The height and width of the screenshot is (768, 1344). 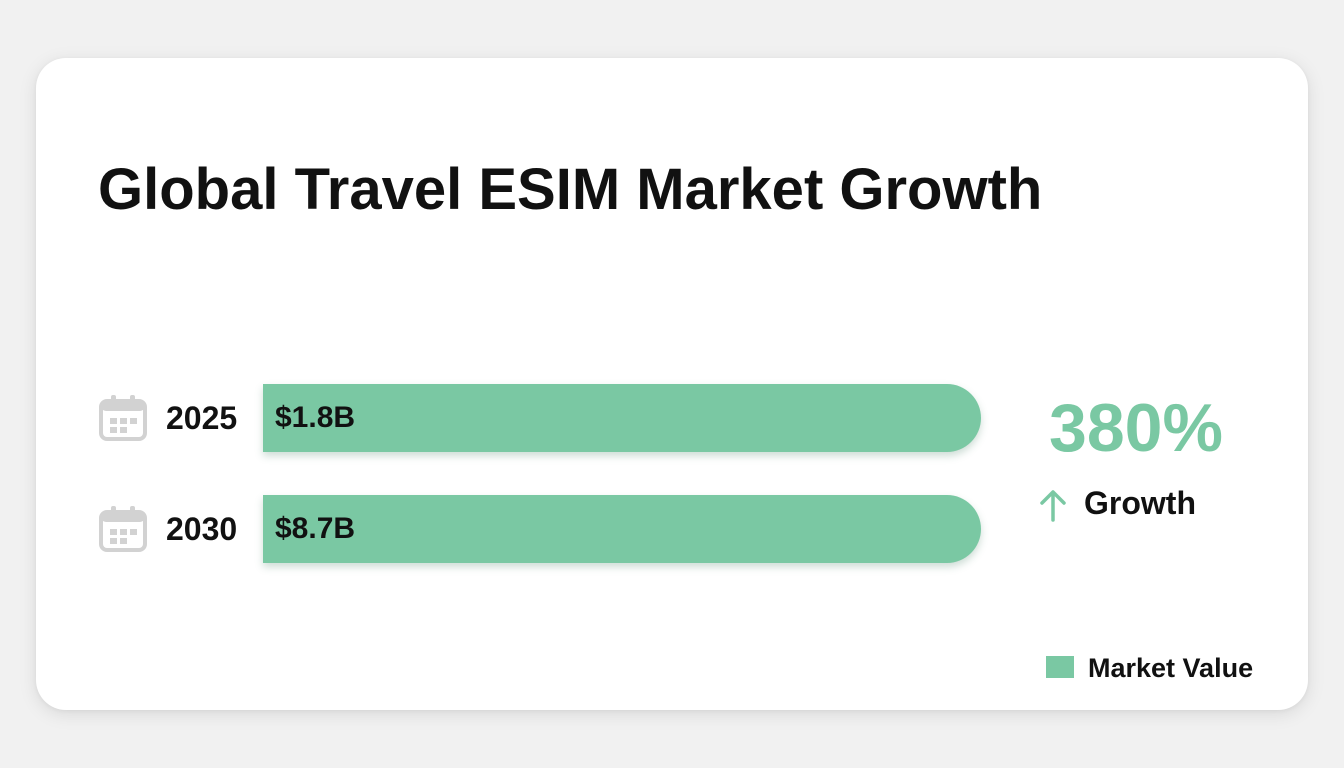 I want to click on bar-value-label: $8.7B, so click(x=315, y=528).